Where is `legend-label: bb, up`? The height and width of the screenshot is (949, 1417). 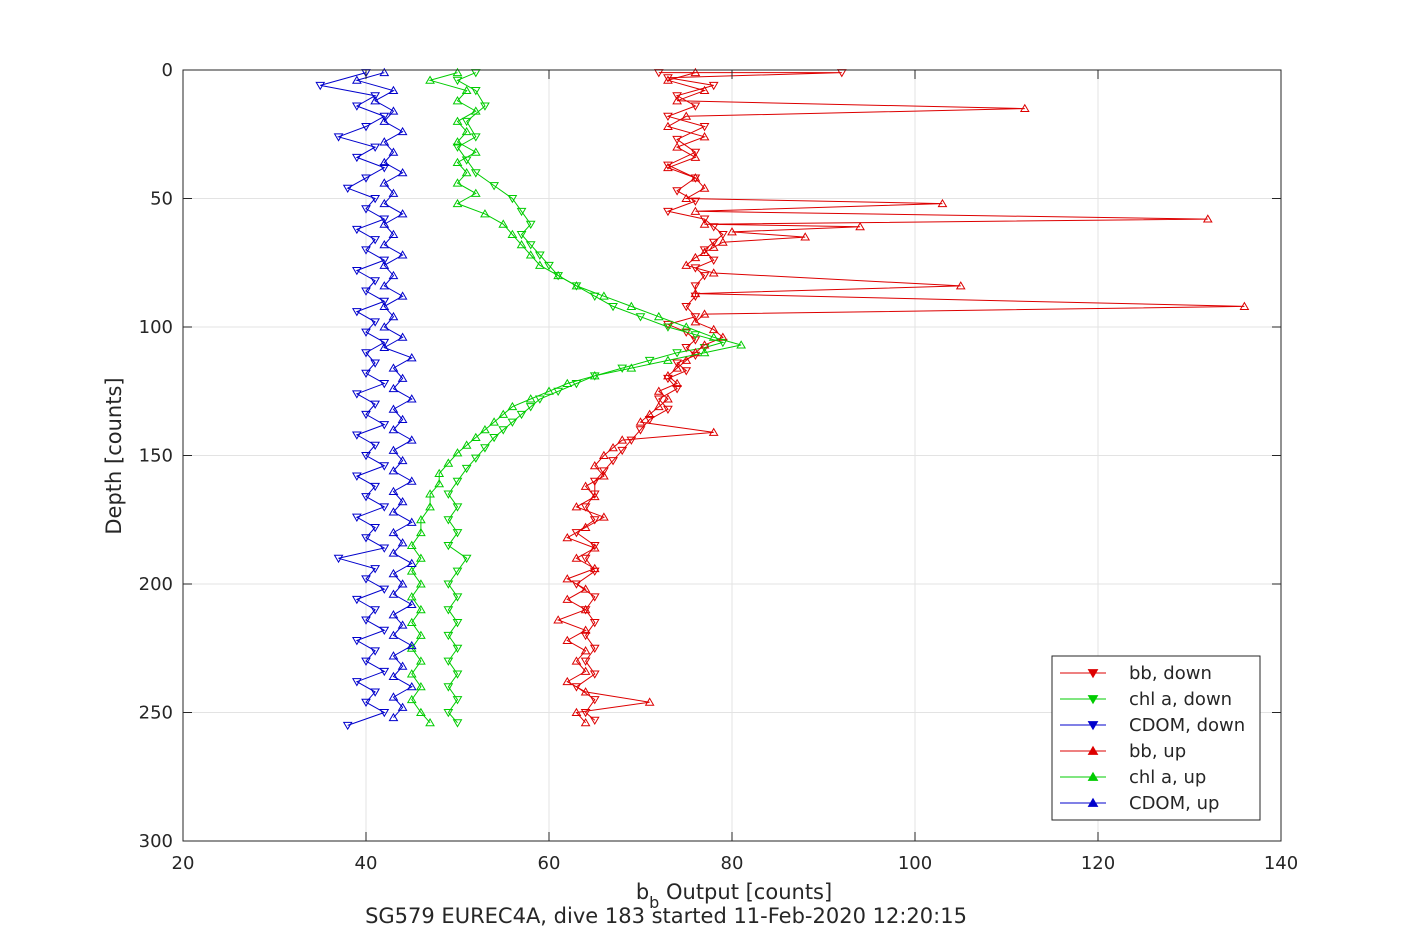 legend-label: bb, up is located at coordinates (1157, 751).